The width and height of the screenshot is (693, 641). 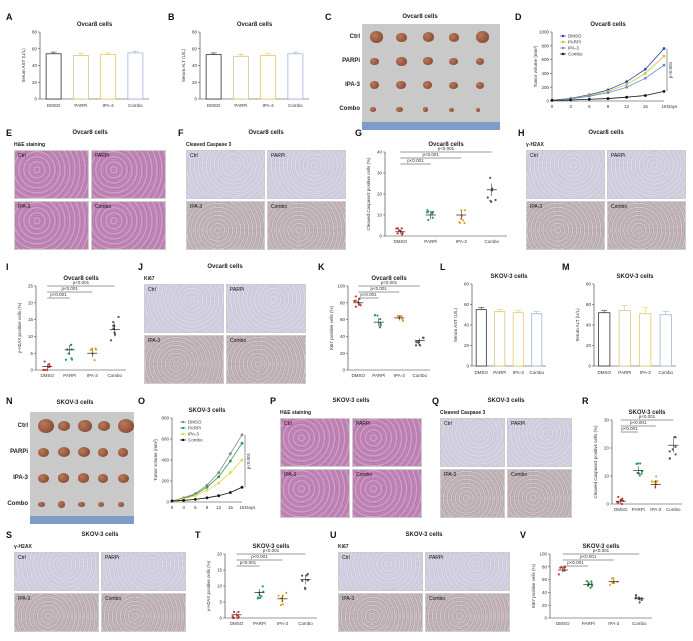 What do you see at coordinates (194, 428) in the screenshot?
I see `legend-label: PARPi` at bounding box center [194, 428].